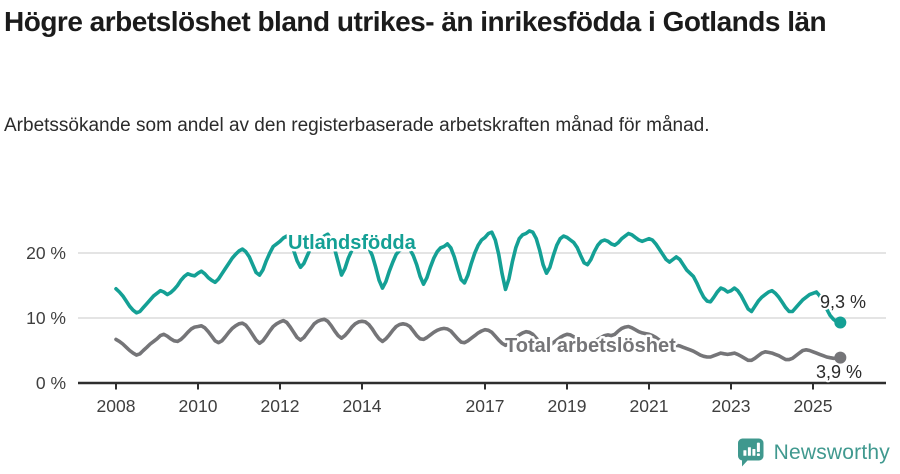  I want to click on series-end-dot-utlandsf-dda, so click(840, 322).